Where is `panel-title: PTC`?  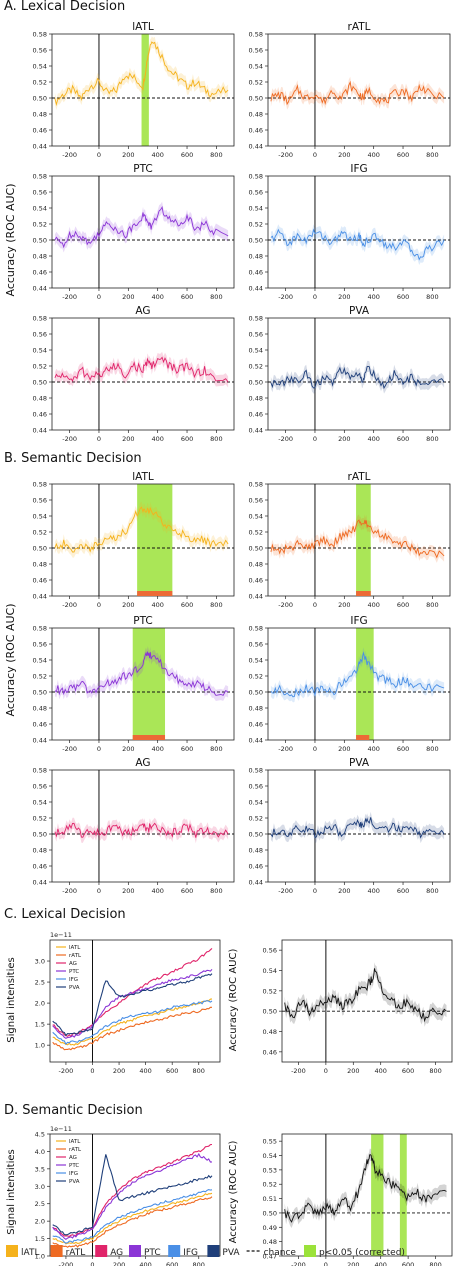 panel-title: PTC is located at coordinates (142, 621).